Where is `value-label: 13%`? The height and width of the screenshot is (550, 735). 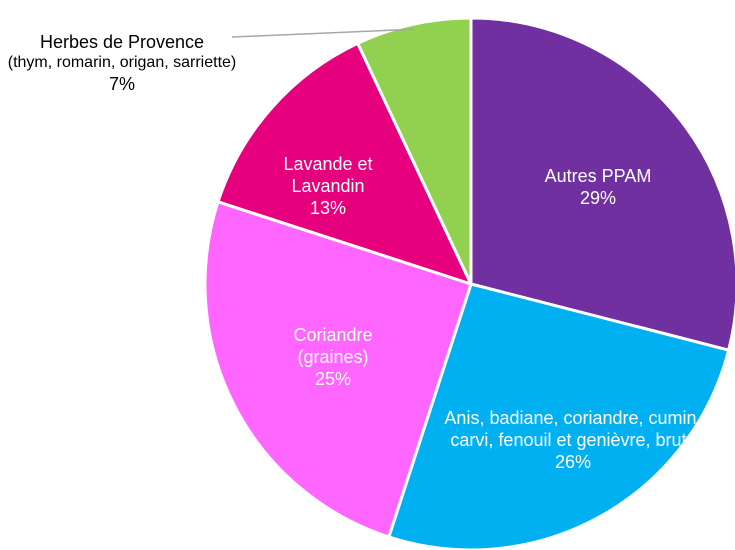 value-label: 13% is located at coordinates (328, 208).